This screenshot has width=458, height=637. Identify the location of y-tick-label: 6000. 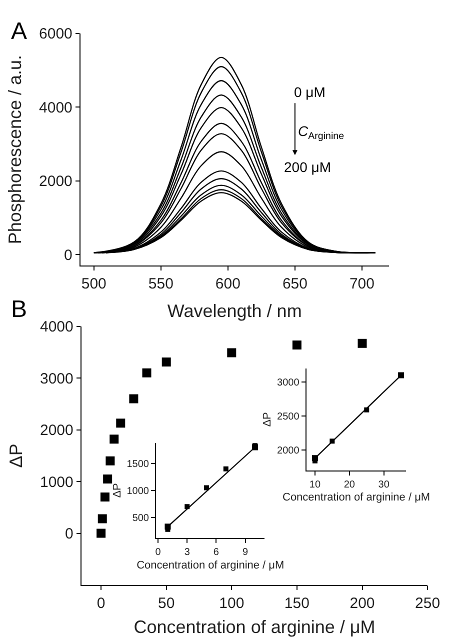
(55, 34).